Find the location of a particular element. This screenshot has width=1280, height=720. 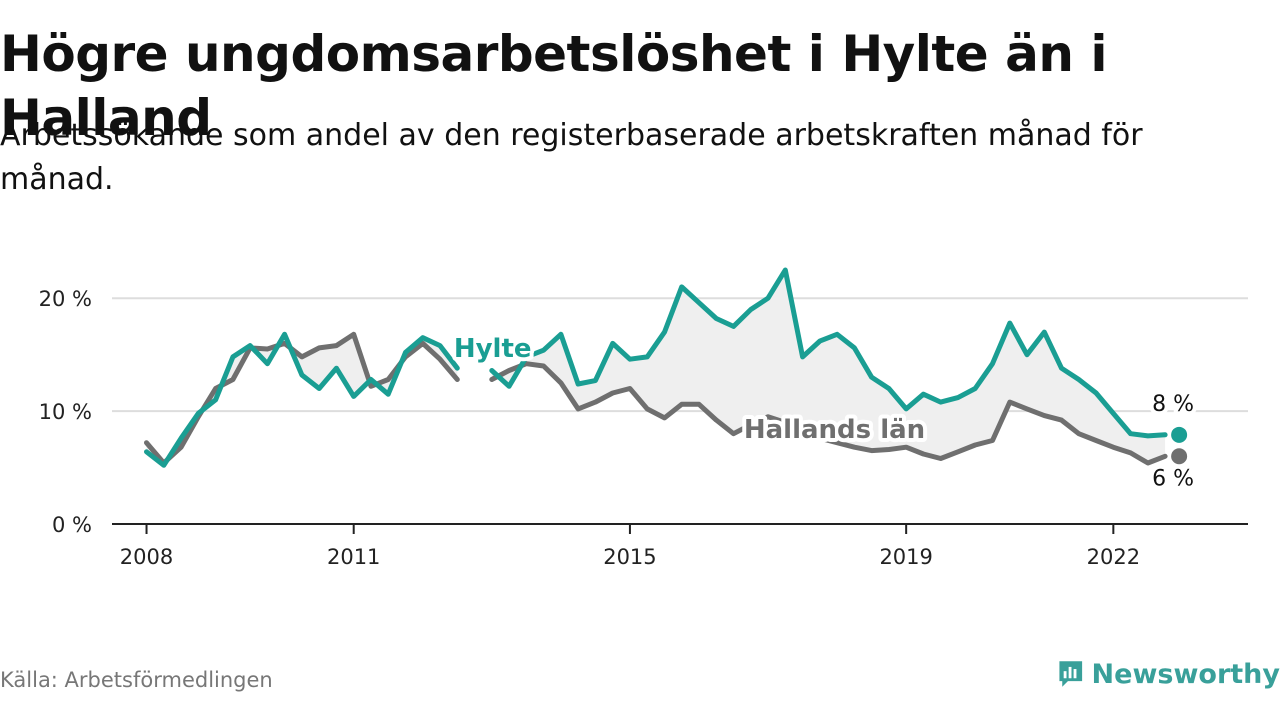

chart-bubble-icon is located at coordinates (1071, 674).